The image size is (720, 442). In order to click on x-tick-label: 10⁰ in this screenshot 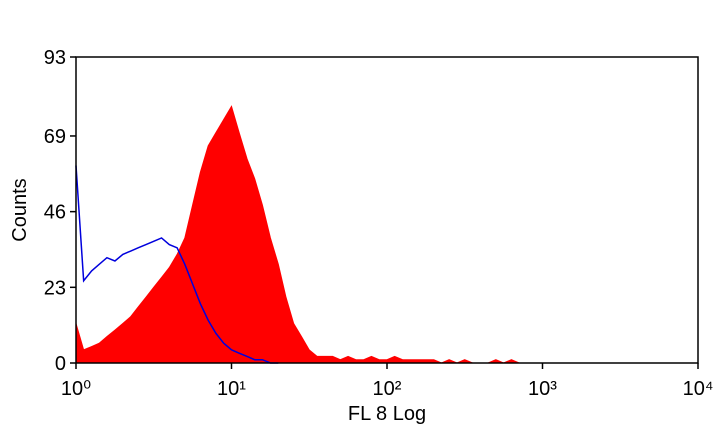, I will do `click(76, 389)`.